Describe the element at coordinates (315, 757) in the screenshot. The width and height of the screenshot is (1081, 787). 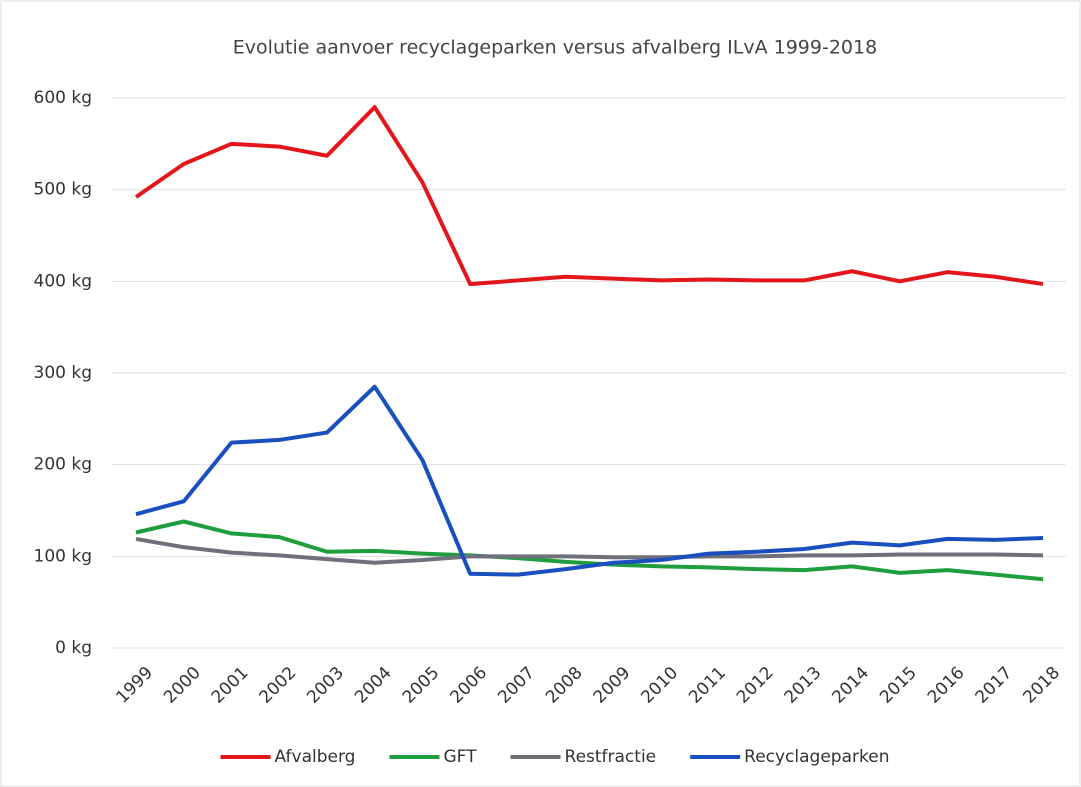
I see `legend-label: Afvalberg` at that location.